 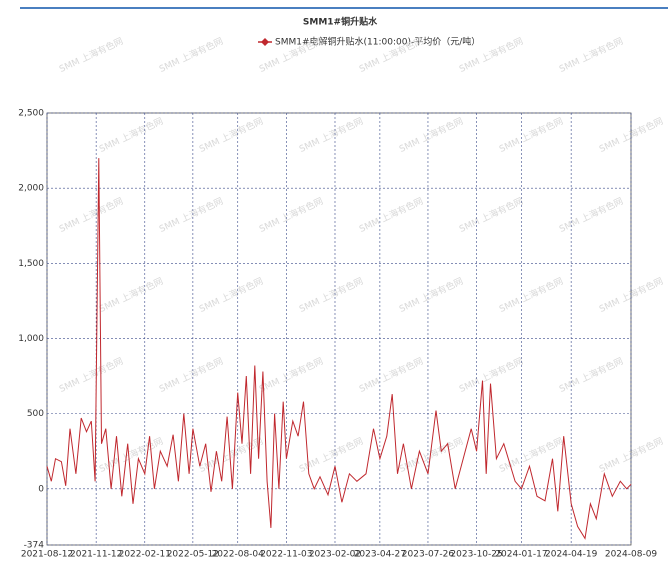 I want to click on y-tick-label: 2,500, so click(x=31, y=114).